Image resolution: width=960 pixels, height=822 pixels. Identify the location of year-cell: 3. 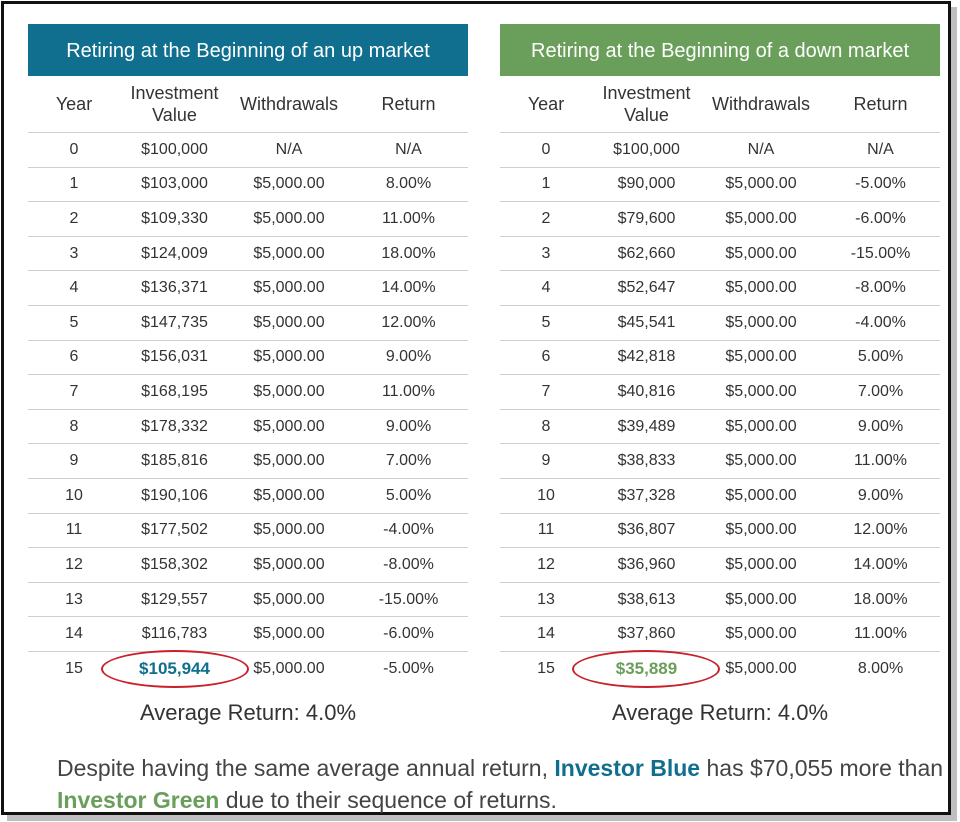
(74, 253).